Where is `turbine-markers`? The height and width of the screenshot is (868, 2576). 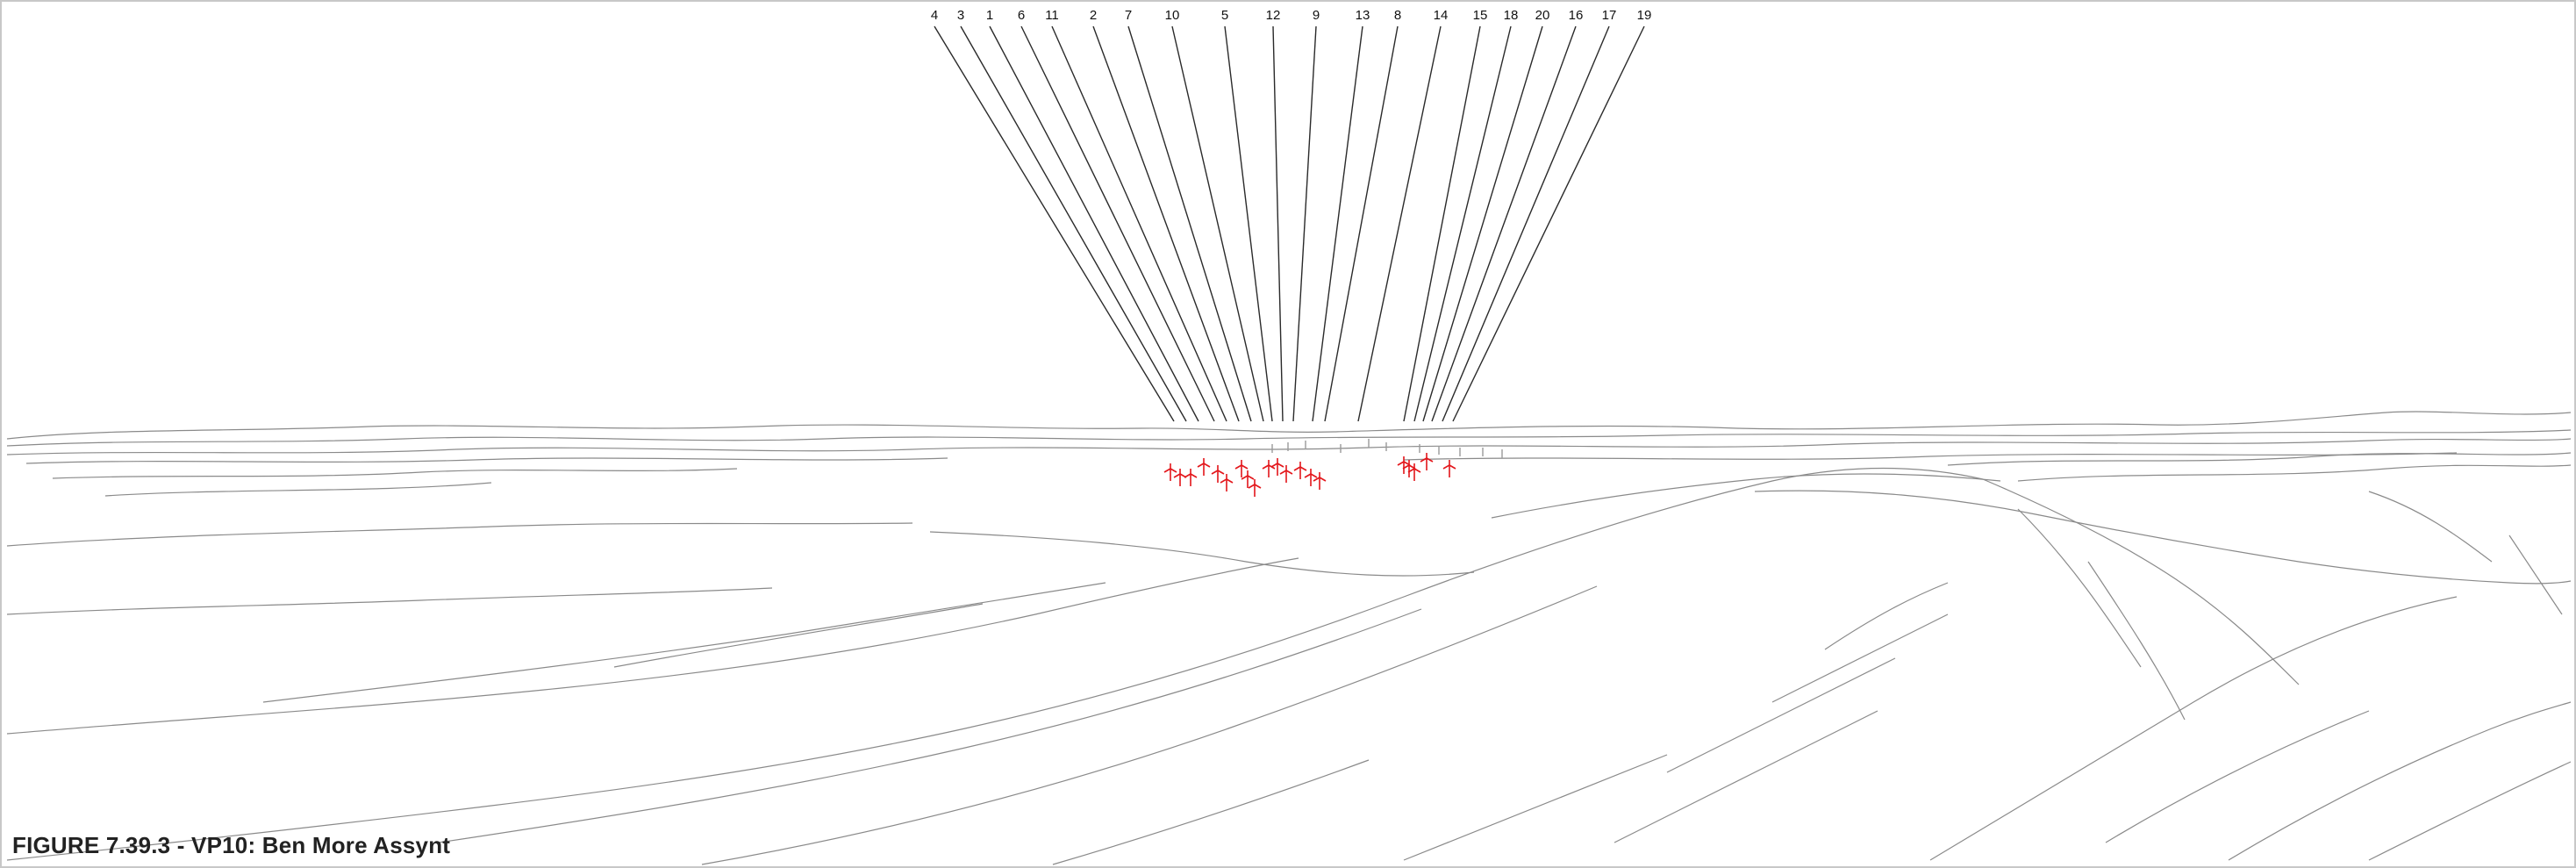
turbine-markers is located at coordinates (1333, 468).